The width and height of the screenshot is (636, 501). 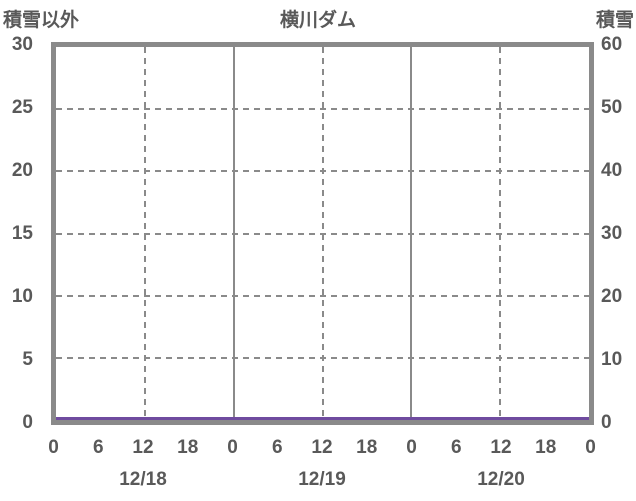 I want to click on x-axis-tick-h48: 0, so click(x=411, y=447).